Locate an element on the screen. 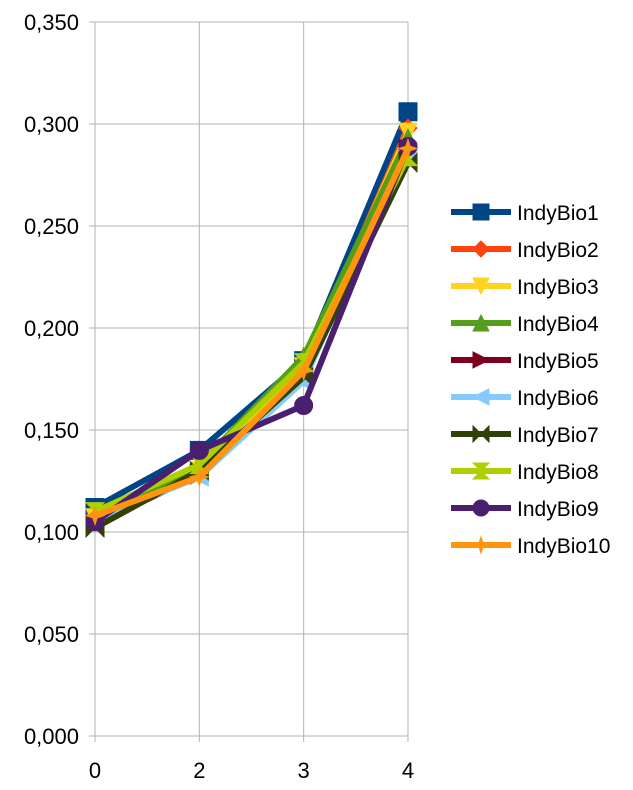 The image size is (633, 790). legend-label: IndyBio3 is located at coordinates (558, 287).